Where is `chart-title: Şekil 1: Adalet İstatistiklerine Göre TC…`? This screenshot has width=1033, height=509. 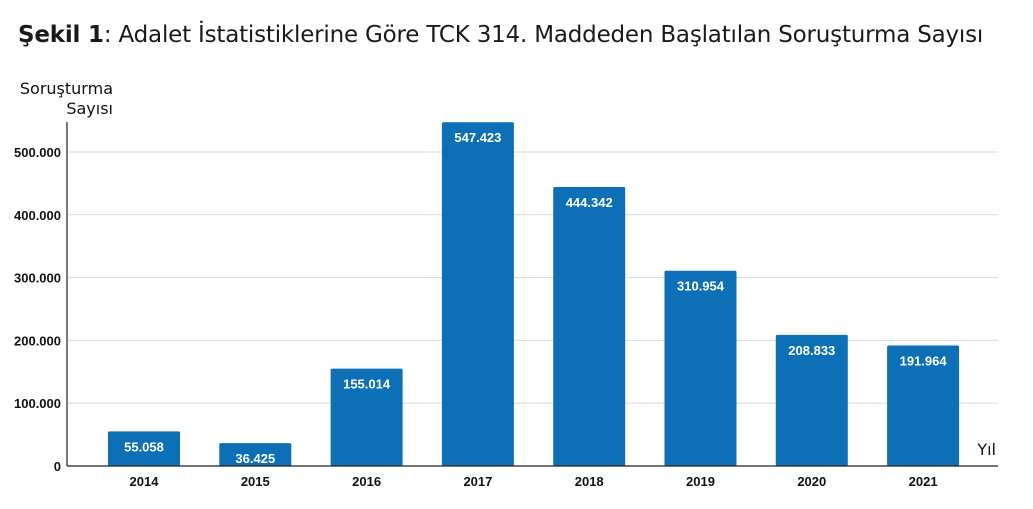
chart-title: Şekil 1: Adalet İstatistiklerine Göre TC… is located at coordinates (500, 35).